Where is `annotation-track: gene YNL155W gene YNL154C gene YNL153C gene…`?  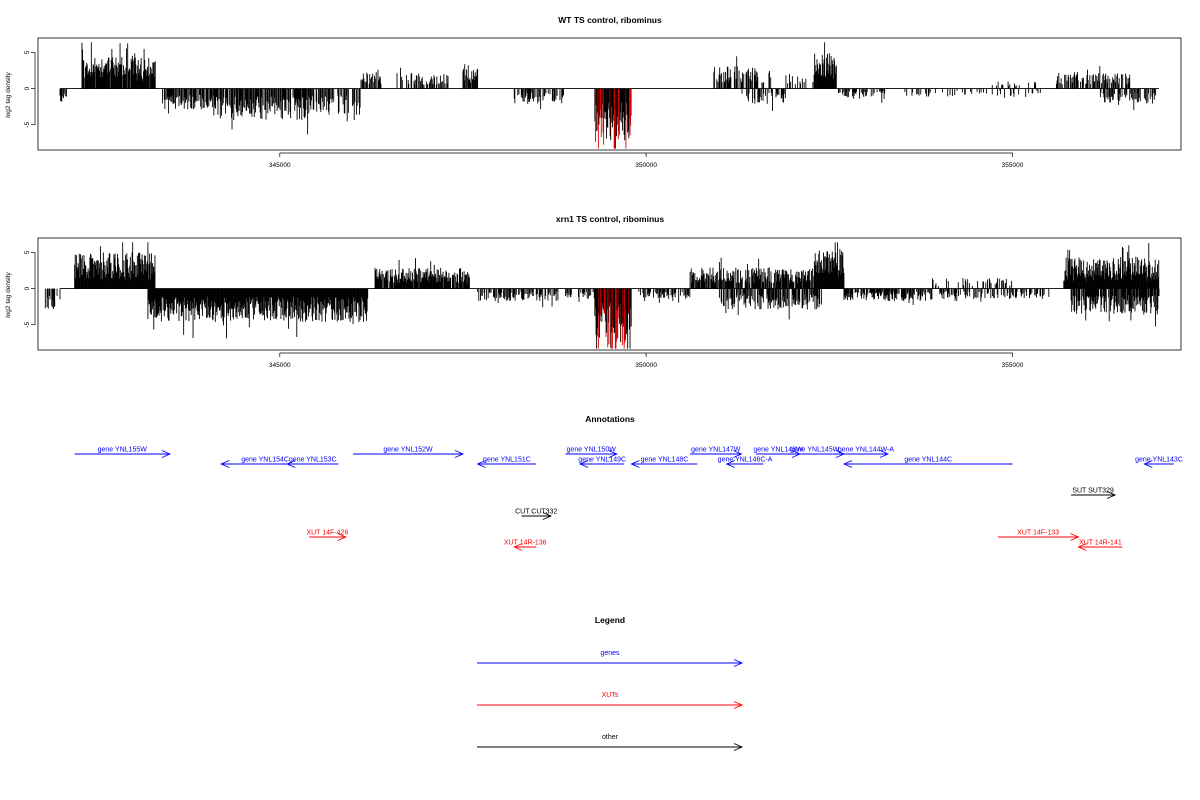 annotation-track: gene YNL155W gene YNL154C gene YNL153C gene… is located at coordinates (628, 499).